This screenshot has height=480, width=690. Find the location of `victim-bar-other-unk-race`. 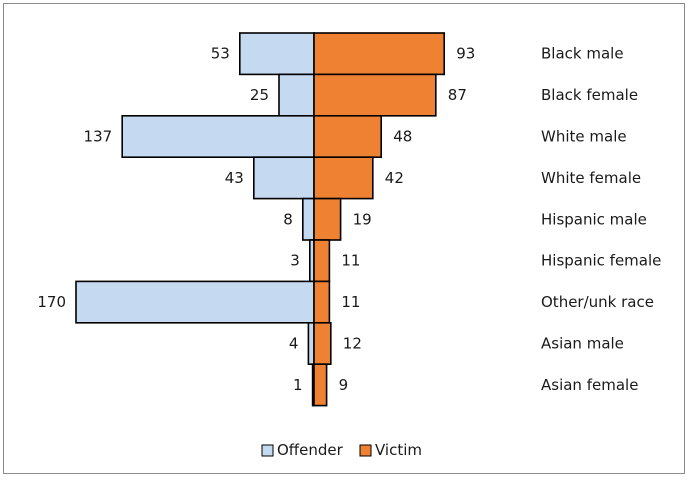

victim-bar-other-unk-race is located at coordinates (322, 302).